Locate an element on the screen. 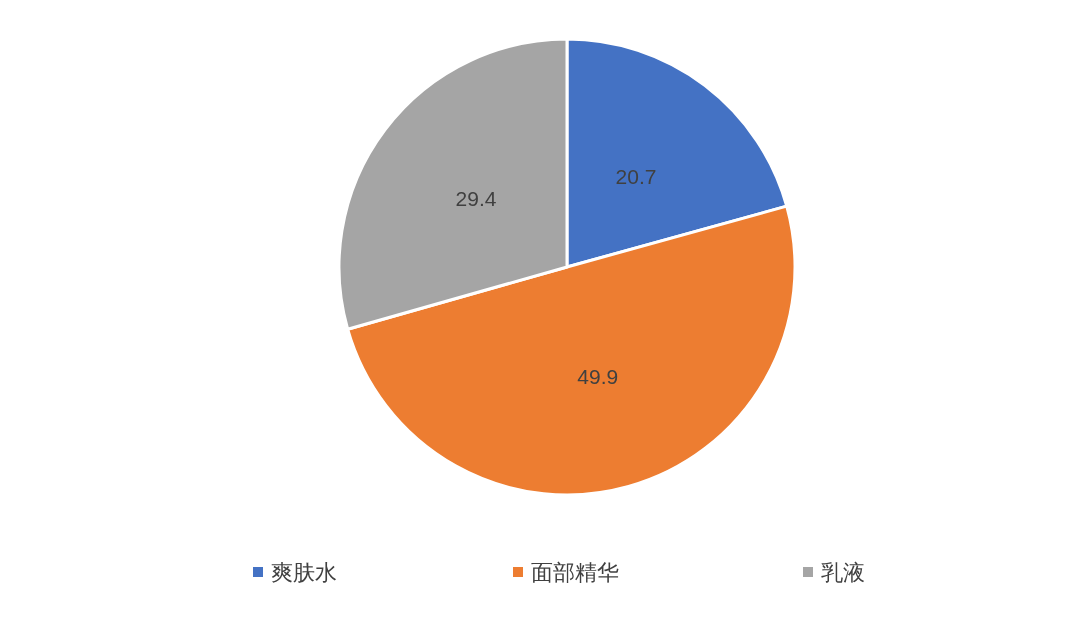 The height and width of the screenshot is (626, 1080). legend-label: 爽肤水 is located at coordinates (304, 572).